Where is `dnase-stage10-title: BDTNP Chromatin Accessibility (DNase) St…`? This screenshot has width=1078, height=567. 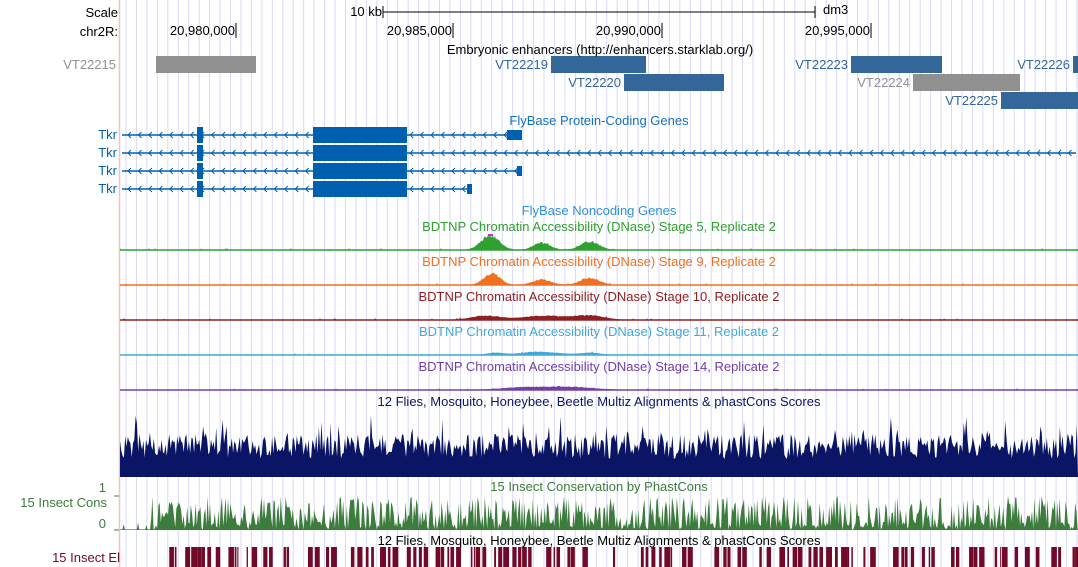 dnase-stage10-title: BDTNP Chromatin Accessibility (DNase) St… is located at coordinates (599, 296).